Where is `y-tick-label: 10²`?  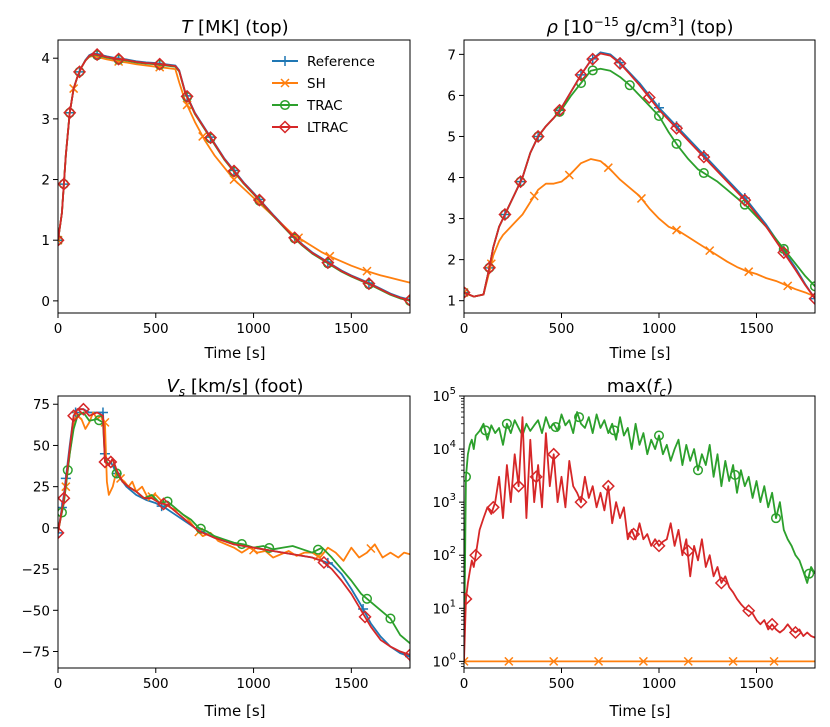
y-tick-label: 10² is located at coordinates (444, 554).